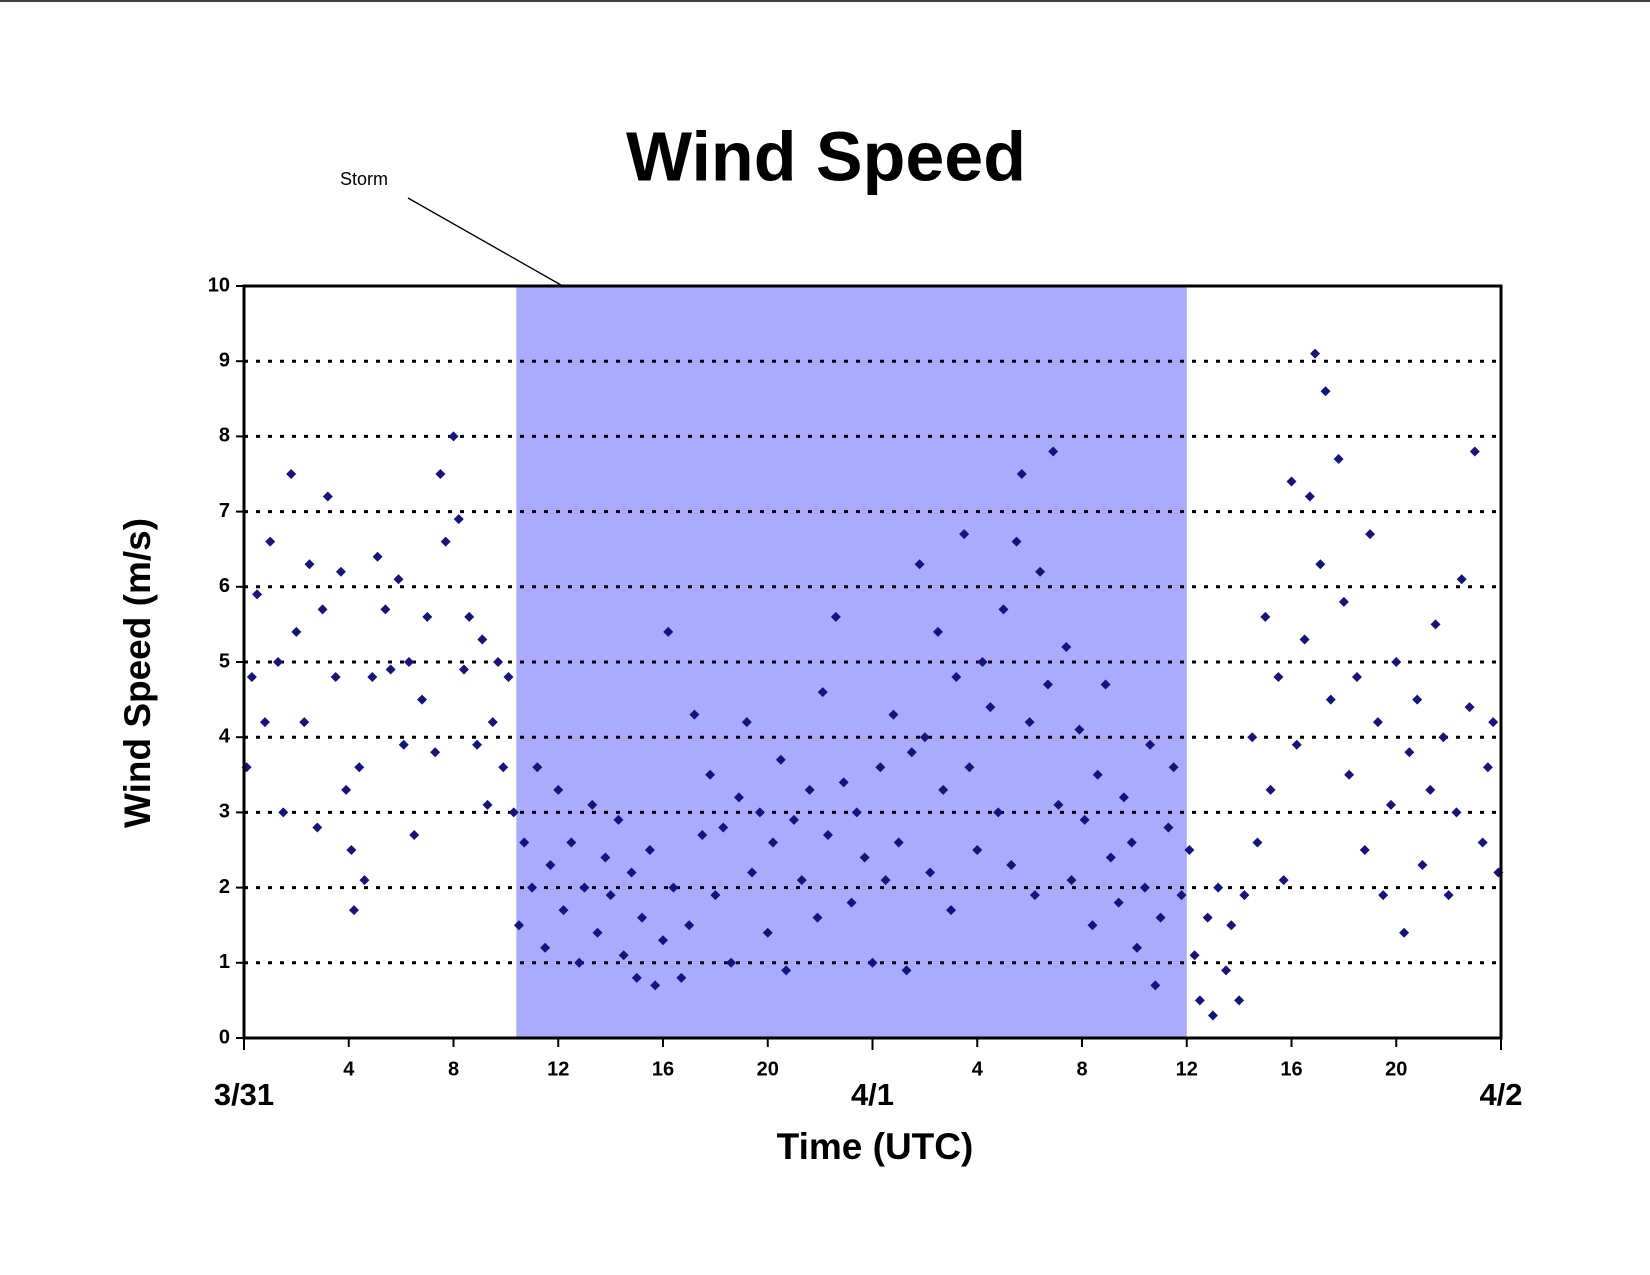 Image resolution: width=1650 pixels, height=1275 pixels. I want to click on date-label: 4/1, so click(872, 1094).